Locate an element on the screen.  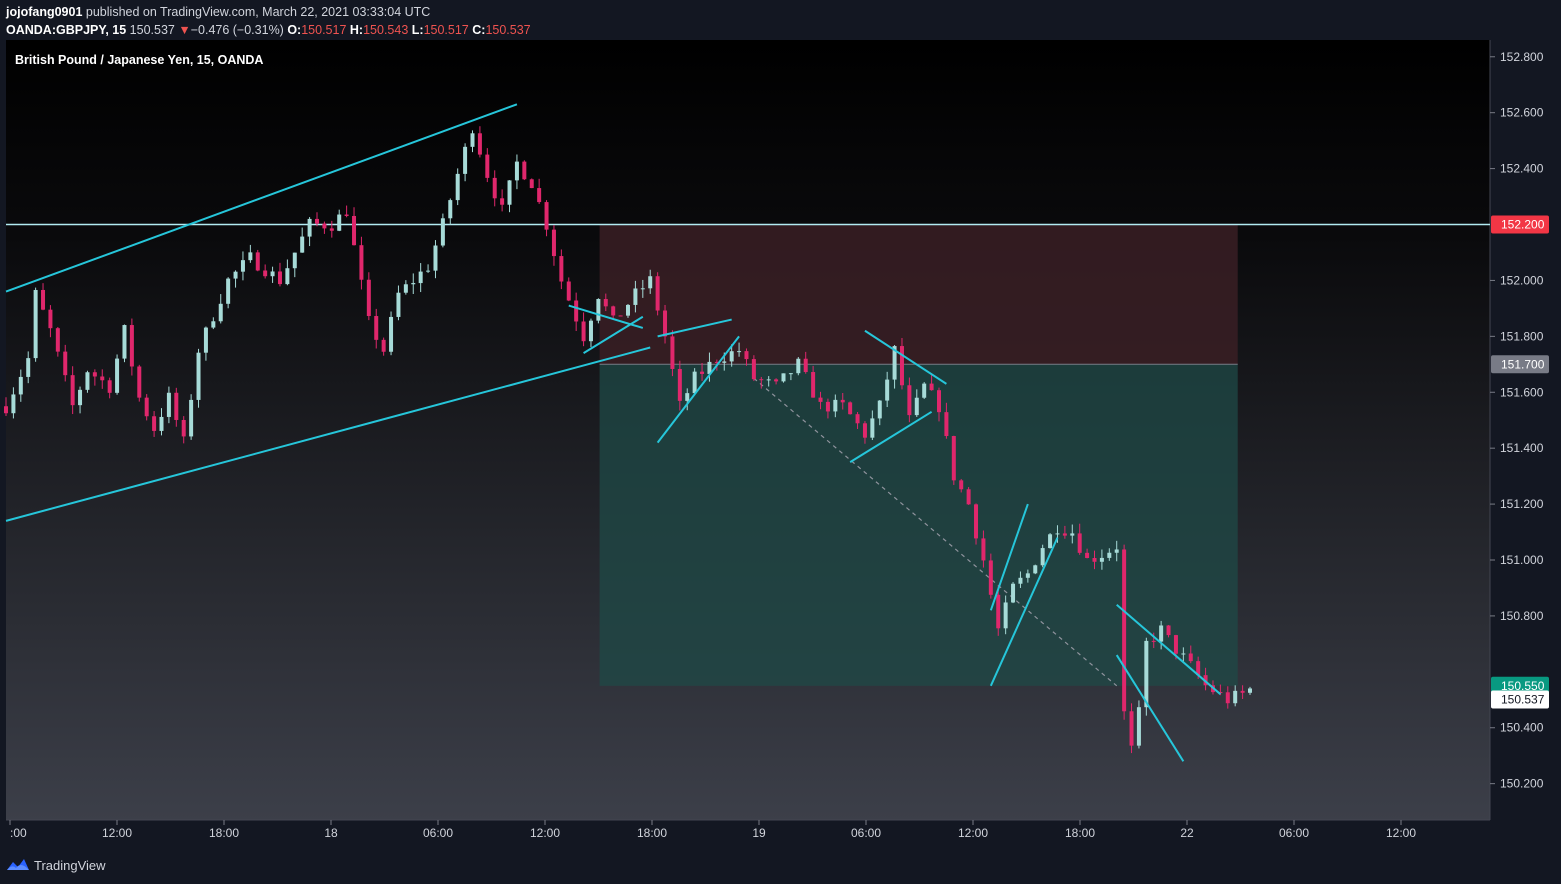
time-tick-label: 12:00 is located at coordinates (545, 833).